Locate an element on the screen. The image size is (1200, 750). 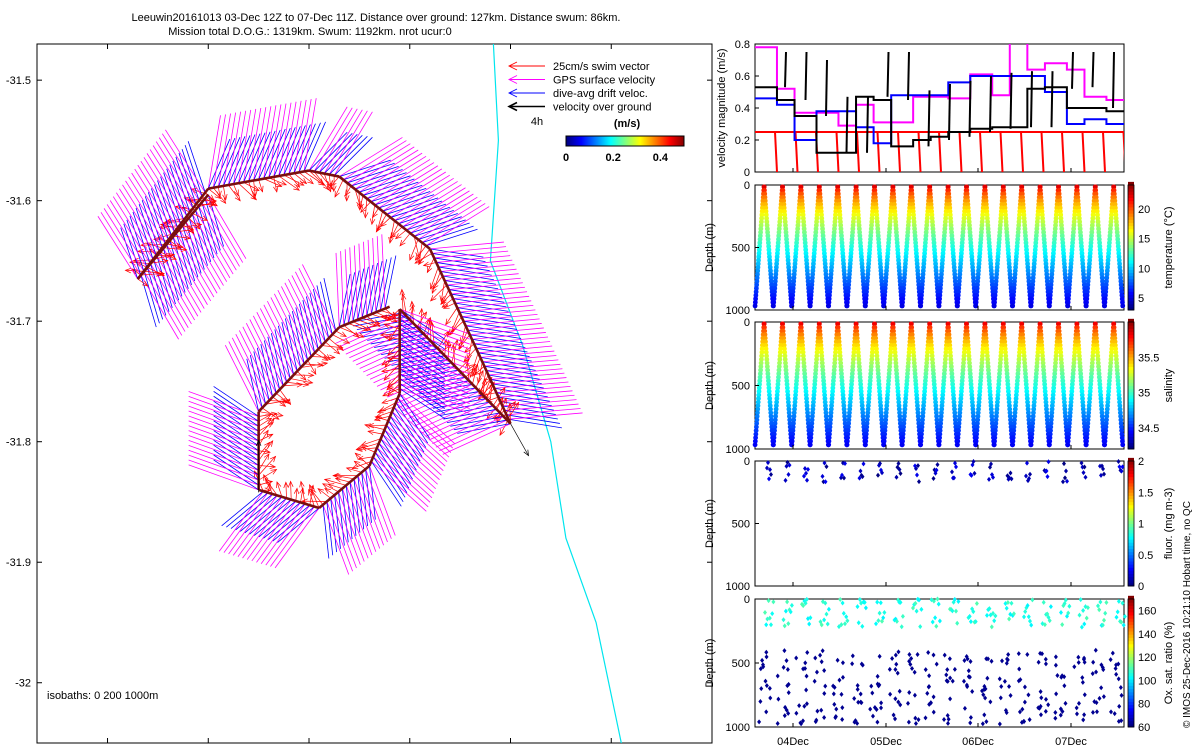
velocity-series-black-spike is located at coordinates (826, 88).